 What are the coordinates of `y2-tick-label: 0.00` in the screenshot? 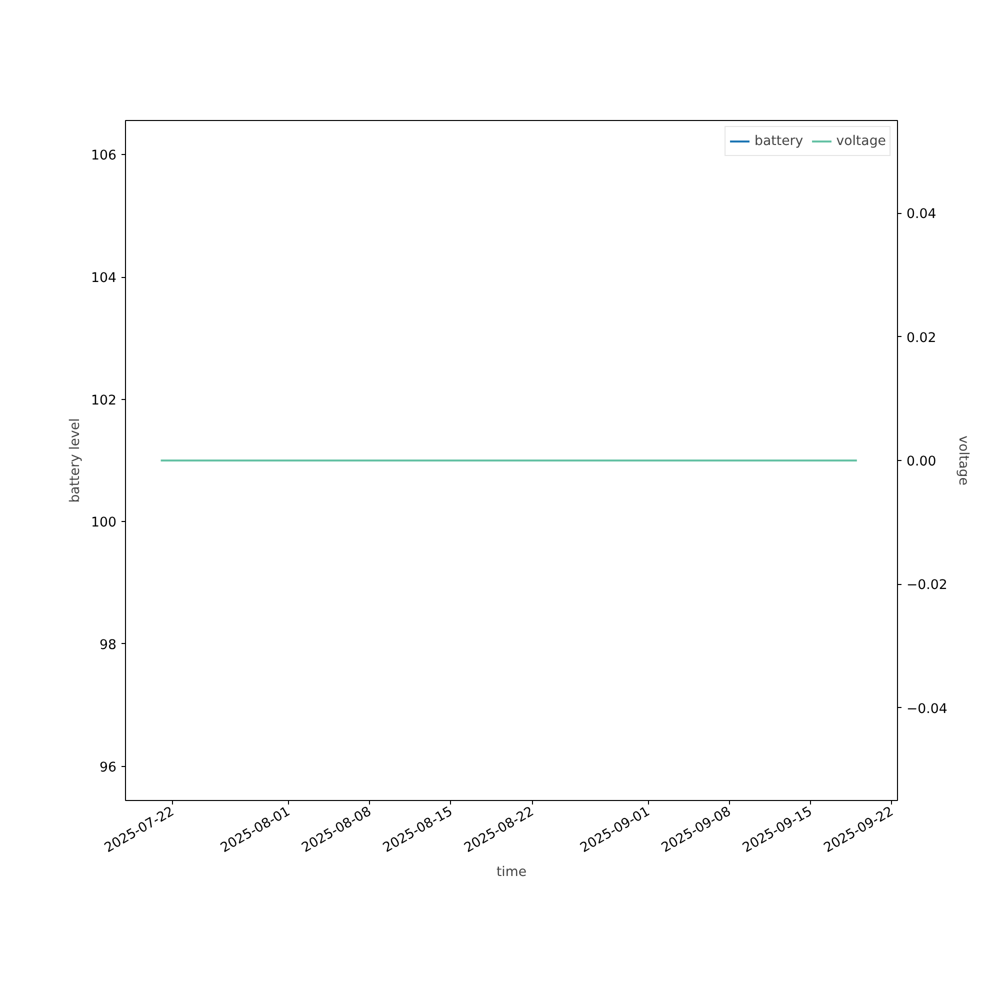 It's located at (921, 462).